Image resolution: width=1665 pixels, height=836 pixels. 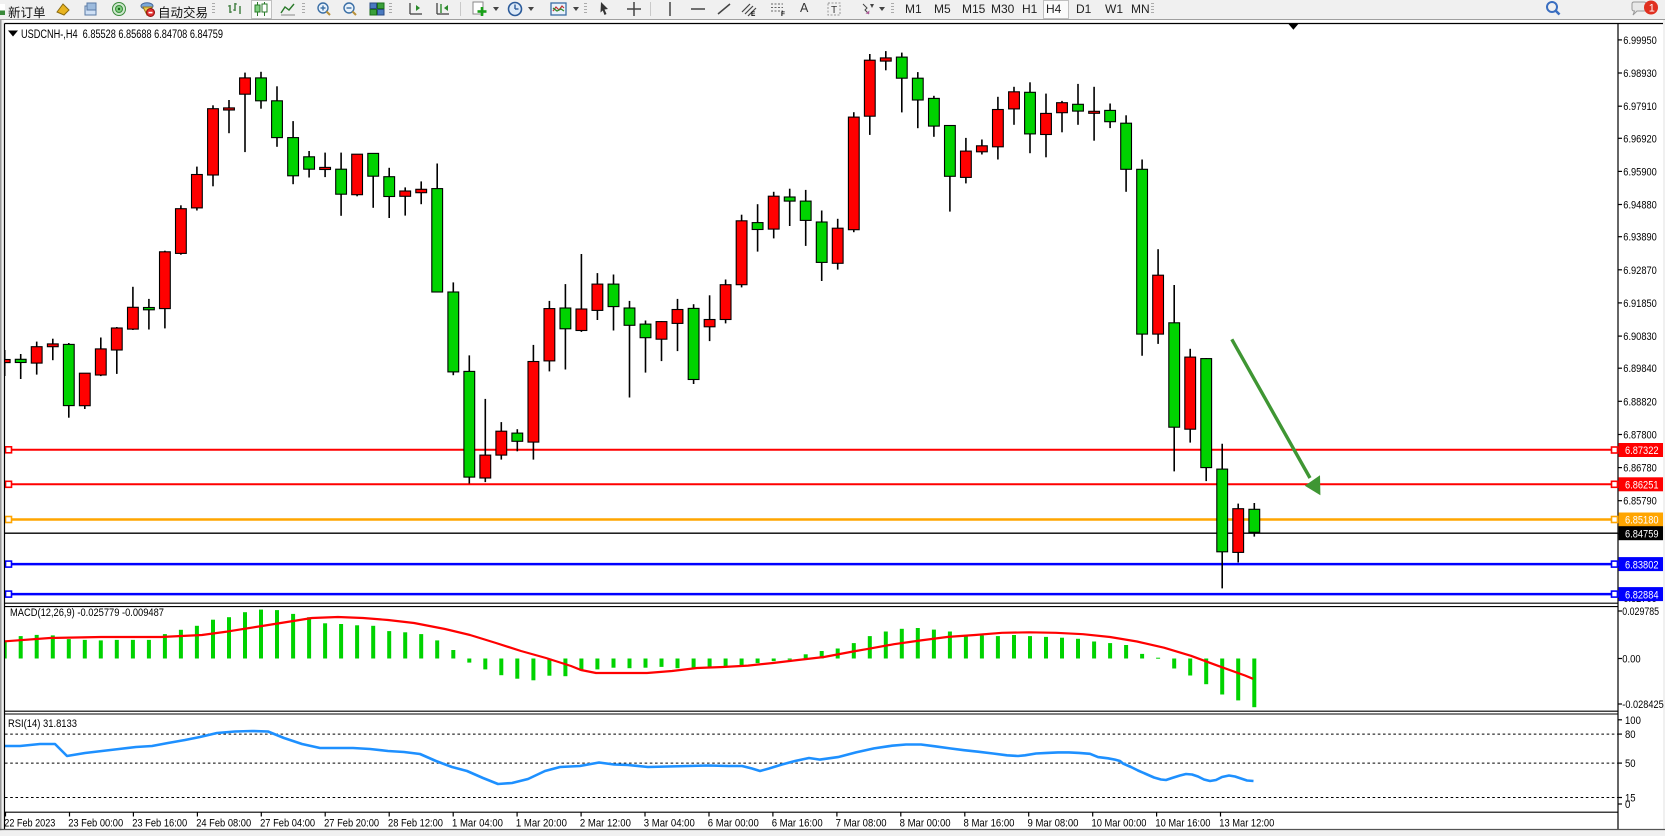 I want to click on svg-text: 23 Feb 00:00, so click(x=95, y=824).